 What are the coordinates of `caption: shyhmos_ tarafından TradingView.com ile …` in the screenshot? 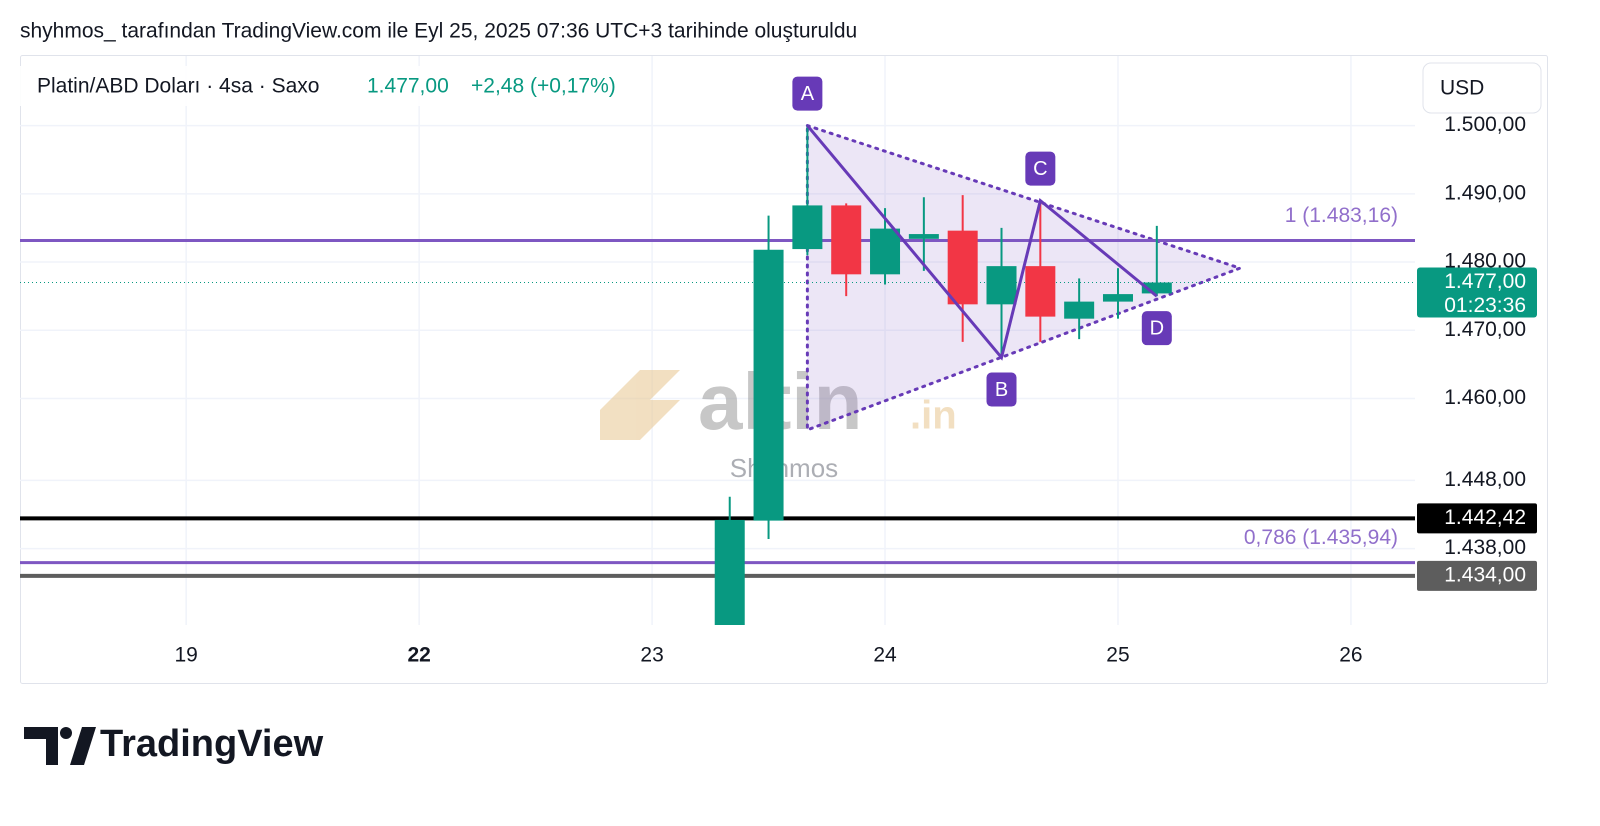 It's located at (438, 31).